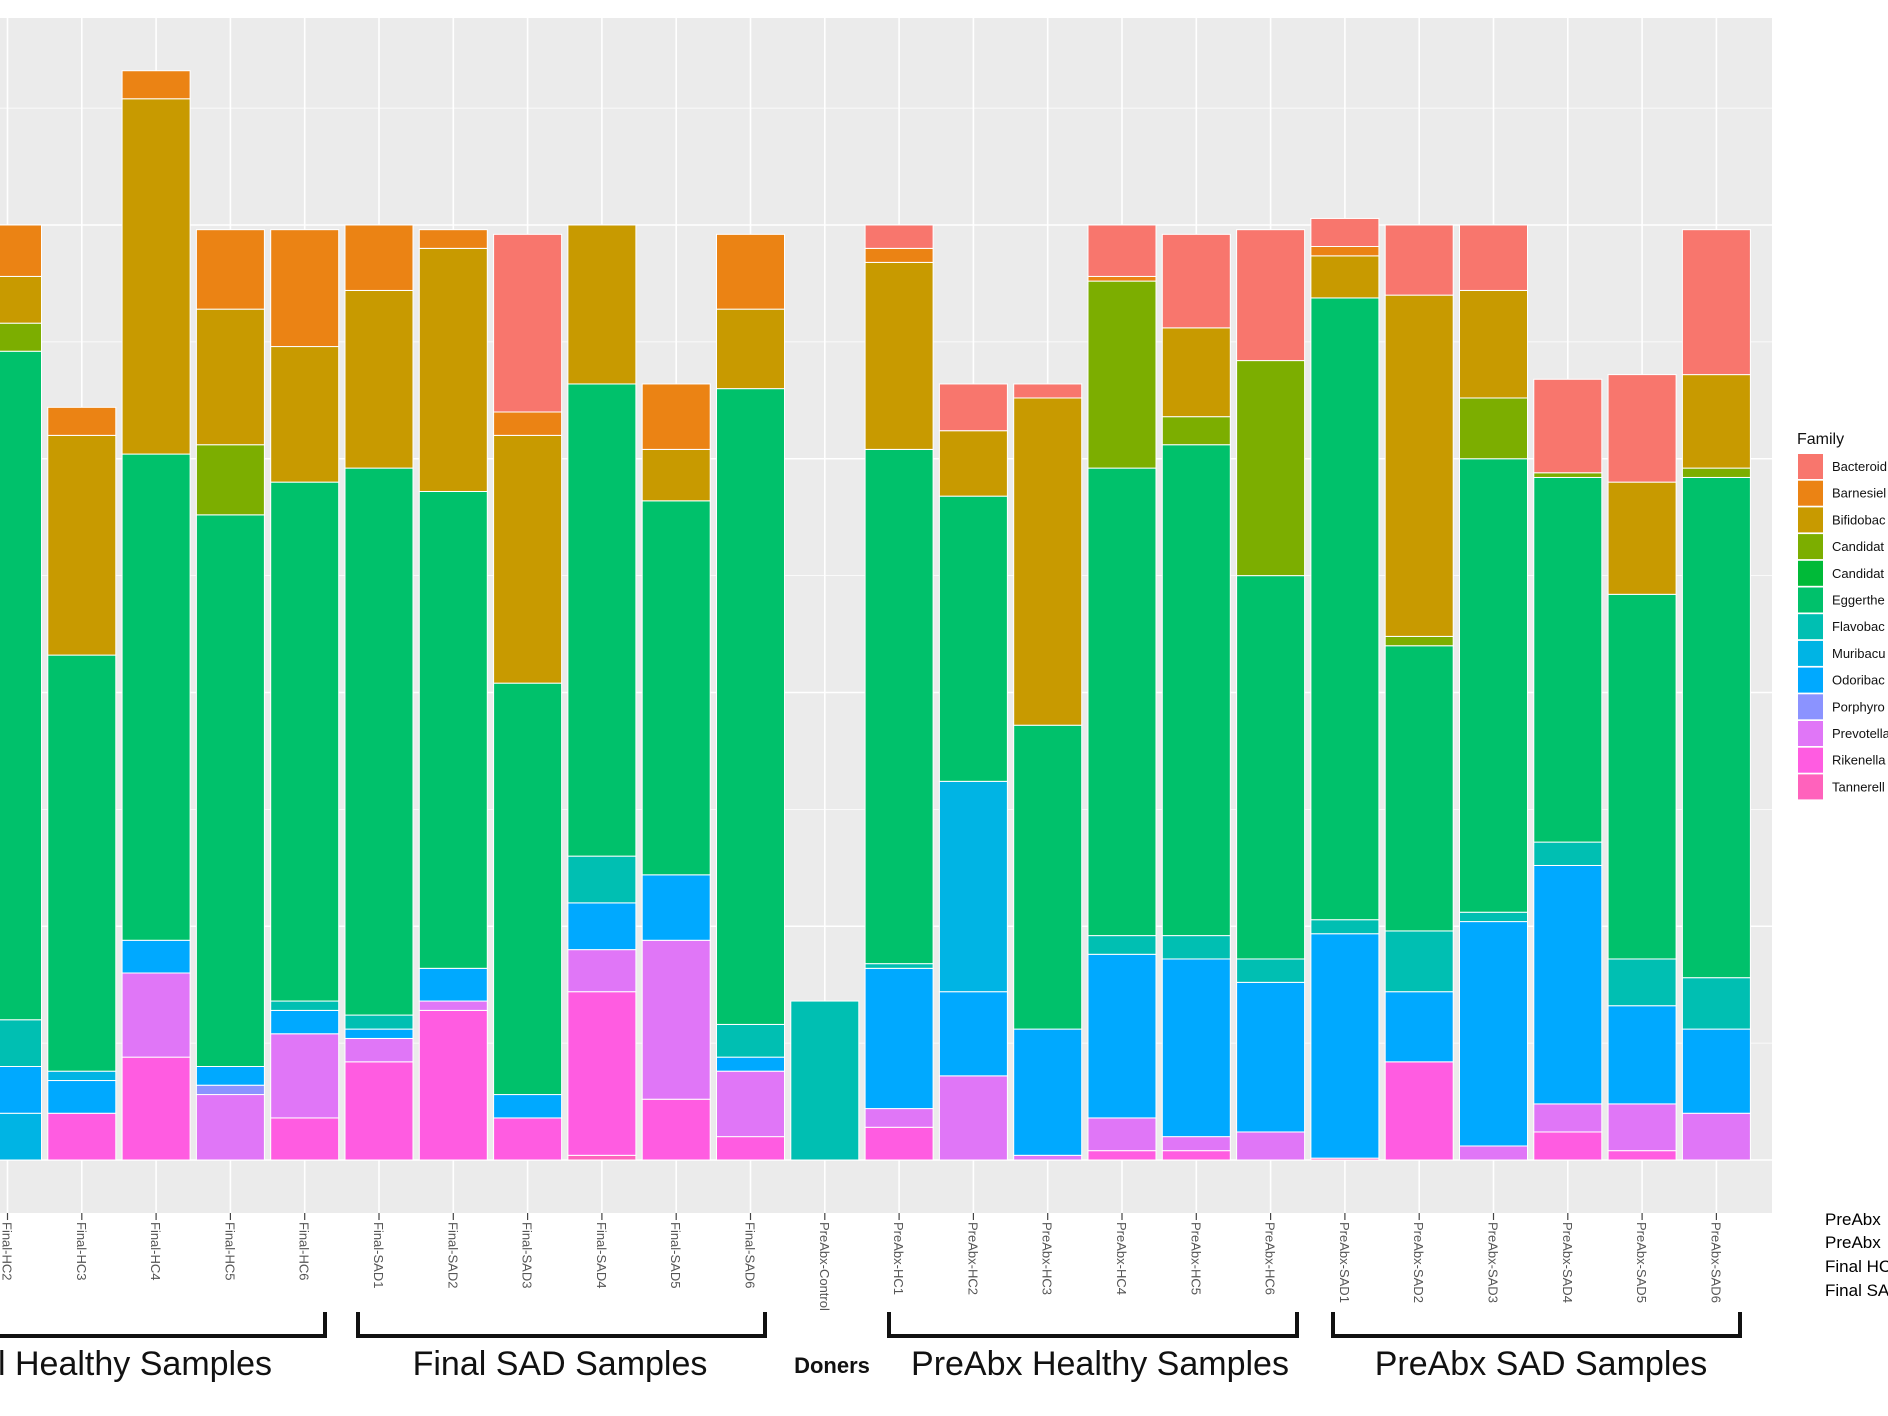 The image size is (1888, 1416). What do you see at coordinates (163, 1325) in the screenshot?
I see `group-bracket` at bounding box center [163, 1325].